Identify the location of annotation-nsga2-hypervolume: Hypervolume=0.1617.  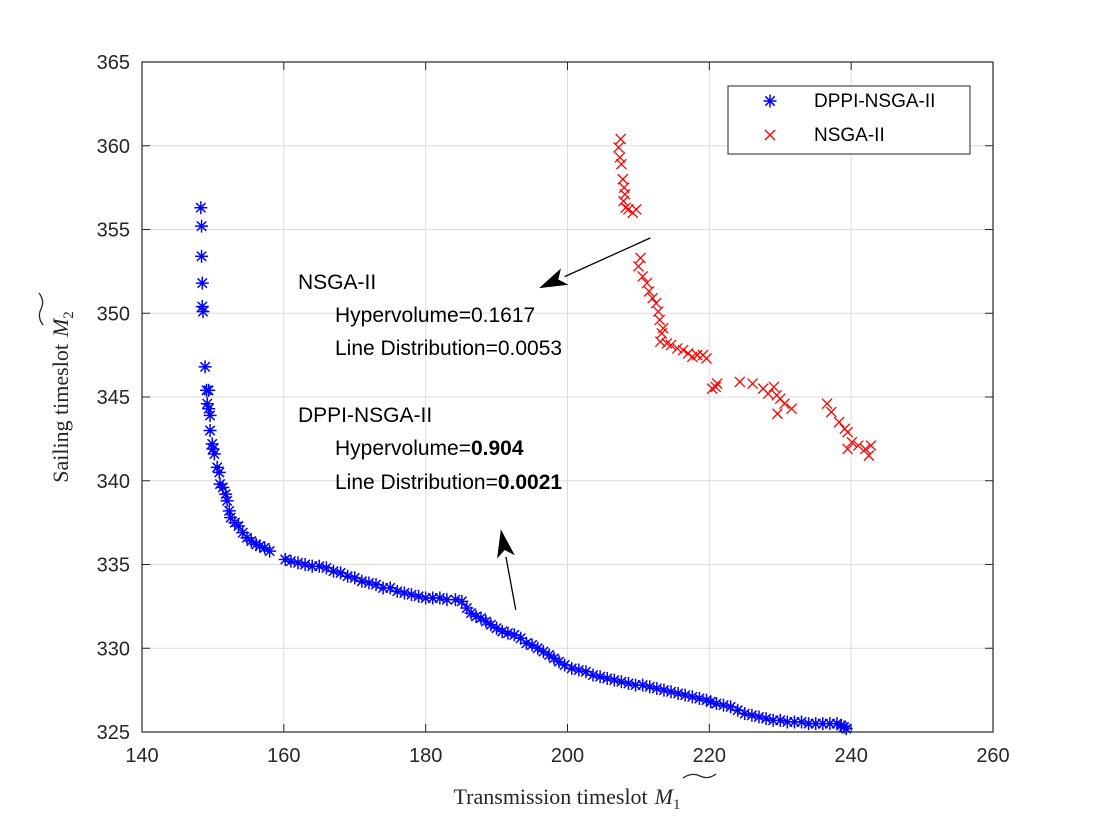
(435, 315).